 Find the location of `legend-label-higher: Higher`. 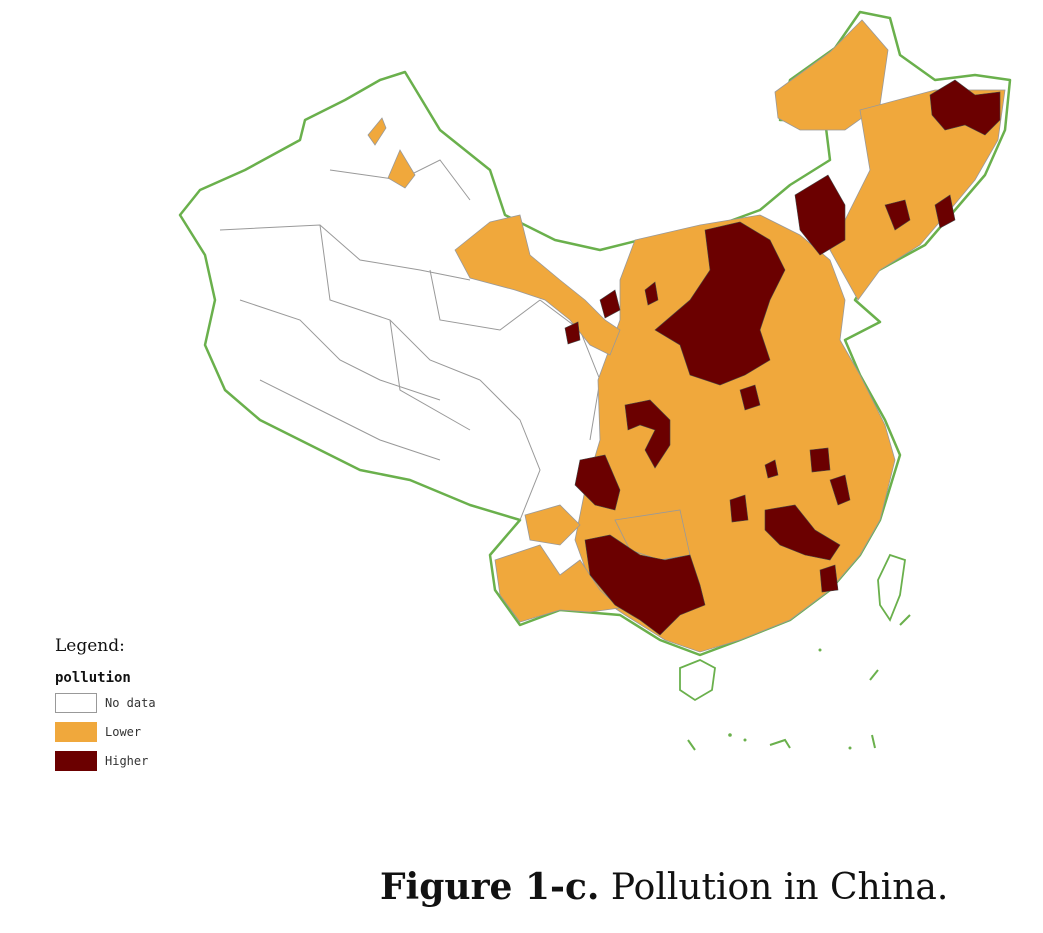

legend-label-higher: Higher is located at coordinates (127, 761).